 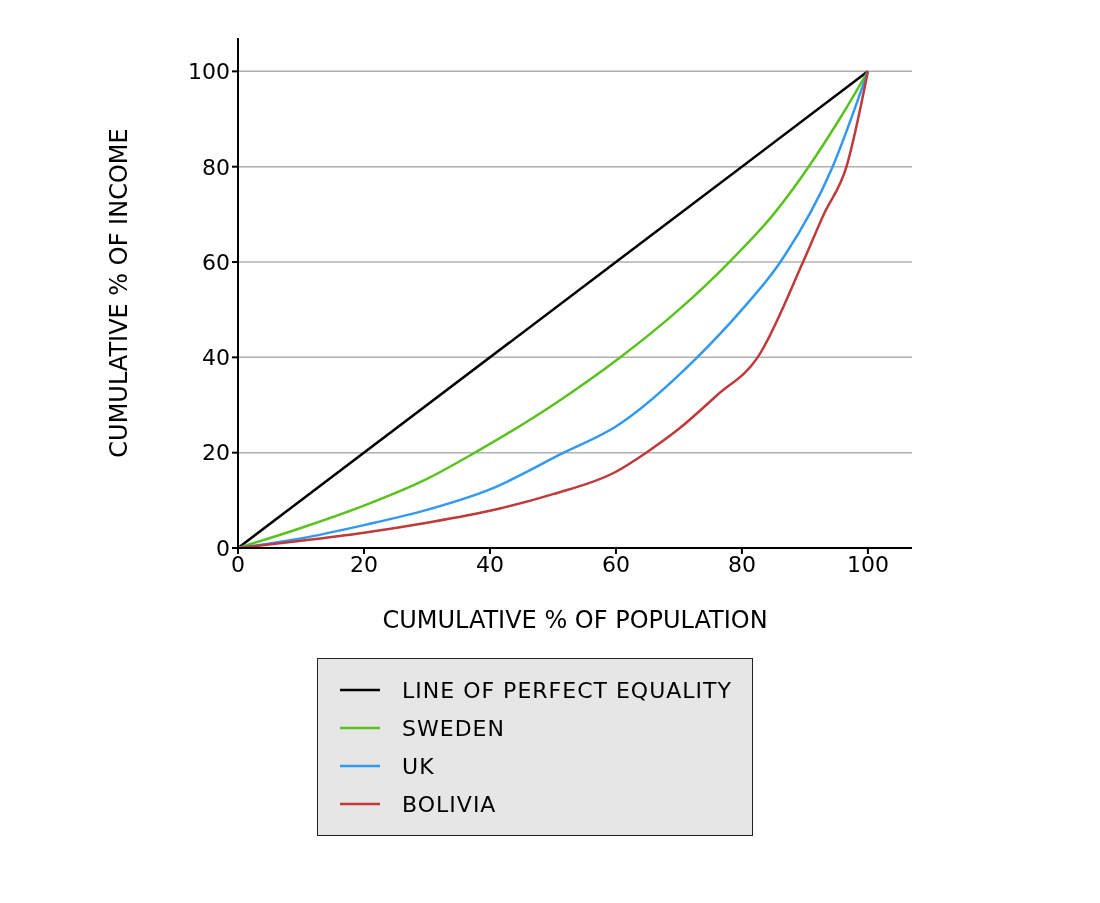 I want to click on y-tick-label: 40, so click(x=216, y=358).